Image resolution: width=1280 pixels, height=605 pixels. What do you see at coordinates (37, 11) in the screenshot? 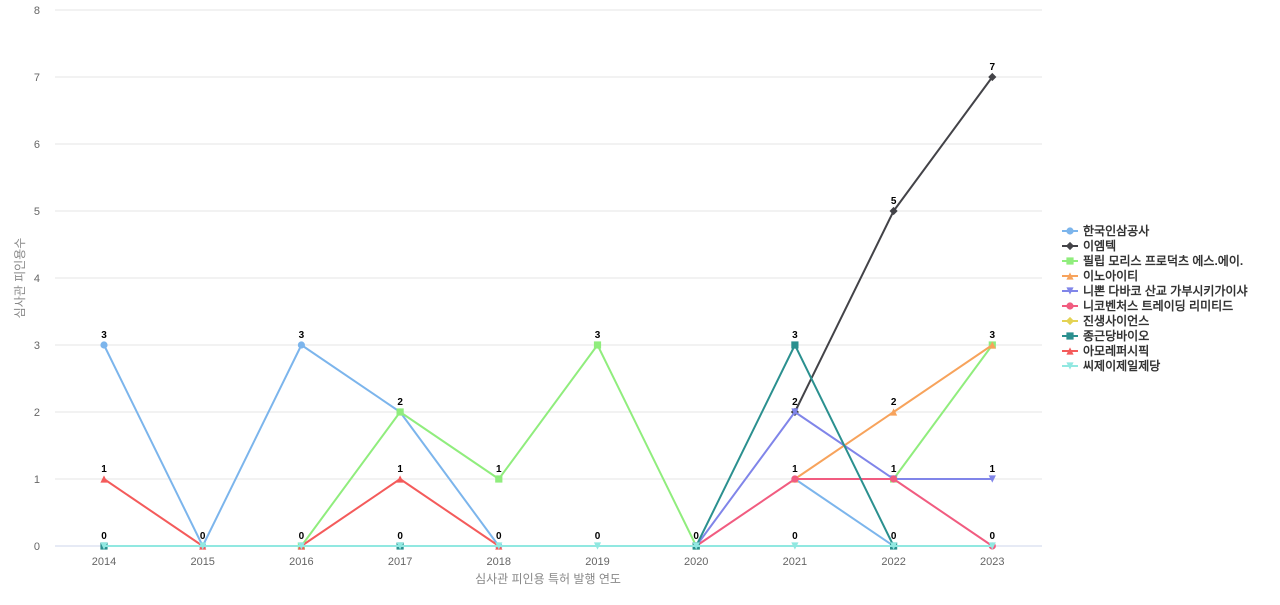
I see `y-tick-label: 8` at bounding box center [37, 11].